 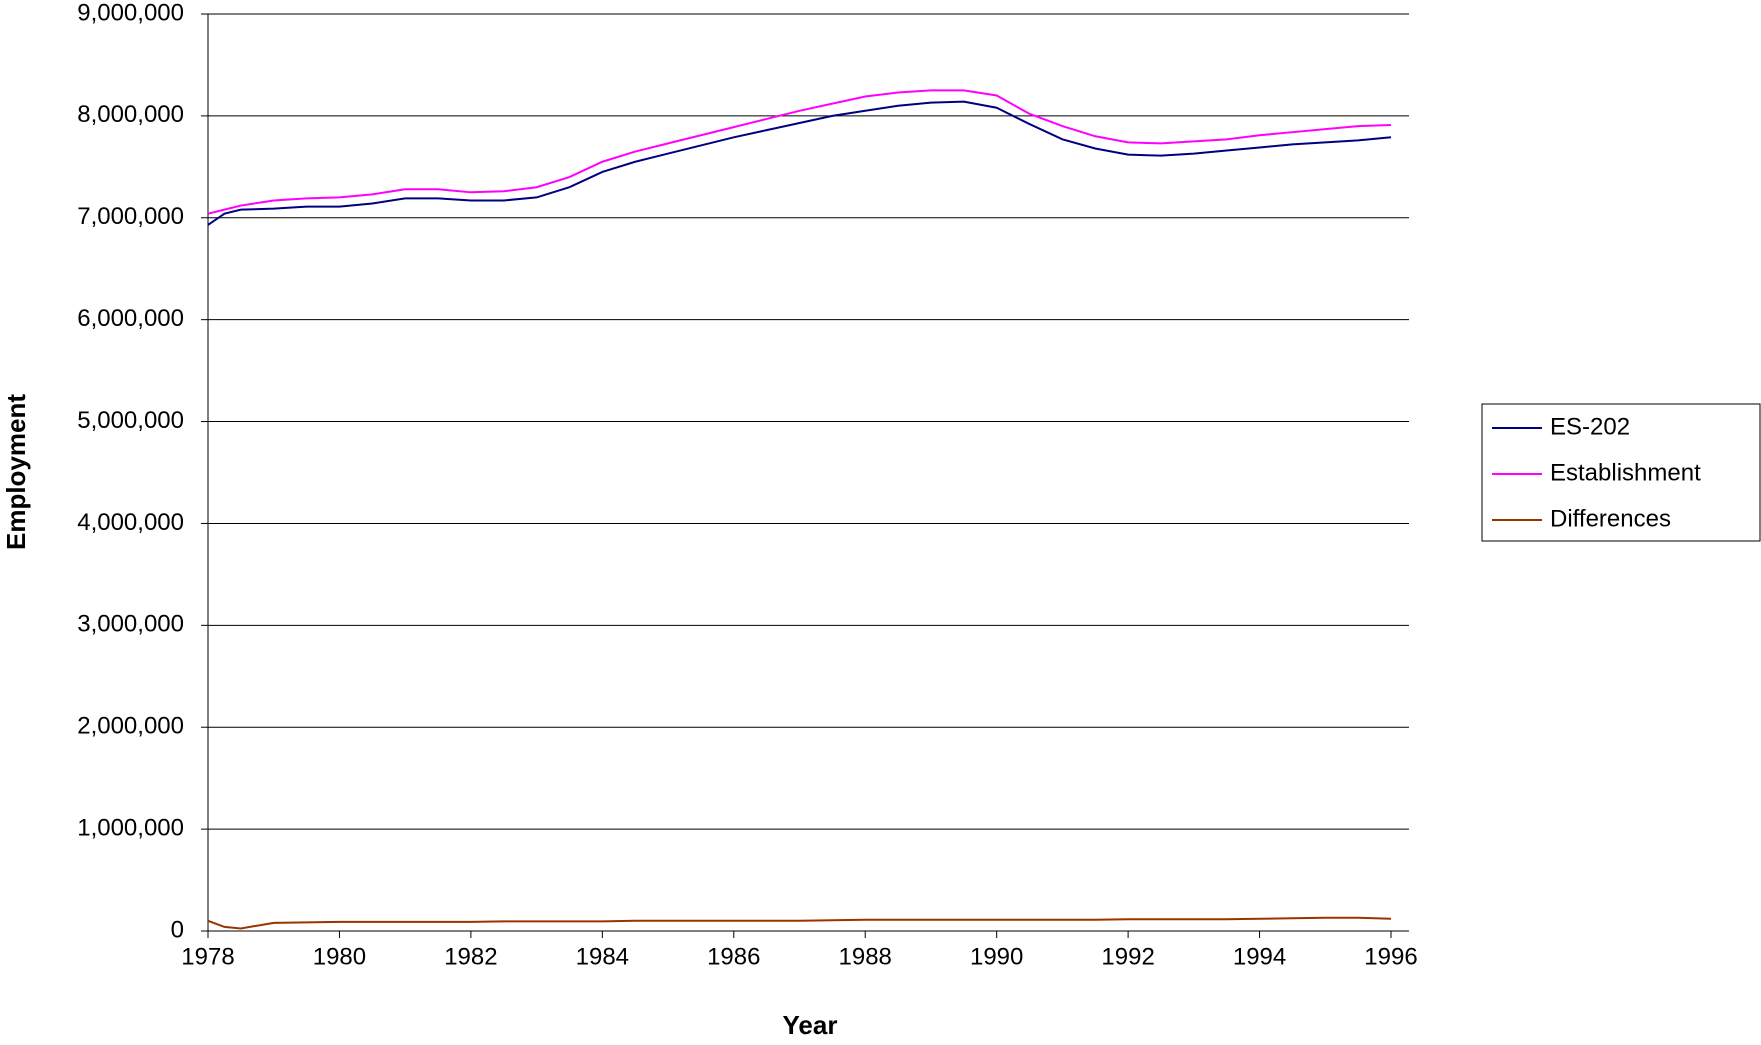 I want to click on x-axis-label: Year, so click(x=810, y=1025).